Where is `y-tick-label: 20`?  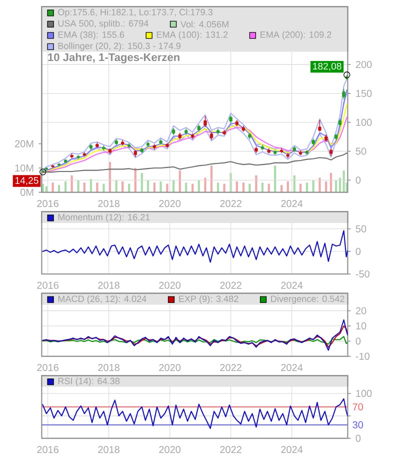 y-tick-label: 20 is located at coordinates (361, 310).